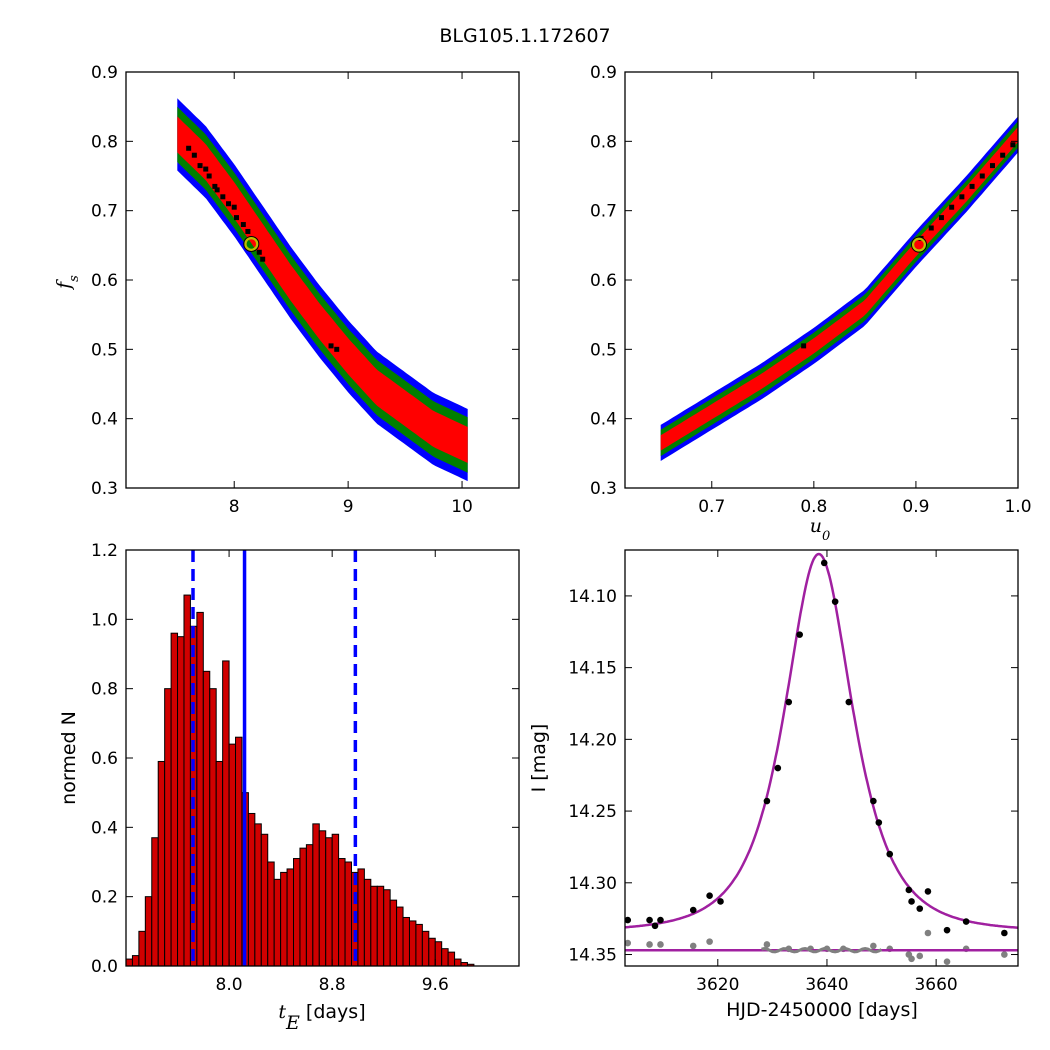 Image resolution: width=1050 pixels, height=1050 pixels. What do you see at coordinates (229, 985) in the screenshot?
I see `x-tick-label: 8.0` at bounding box center [229, 985].